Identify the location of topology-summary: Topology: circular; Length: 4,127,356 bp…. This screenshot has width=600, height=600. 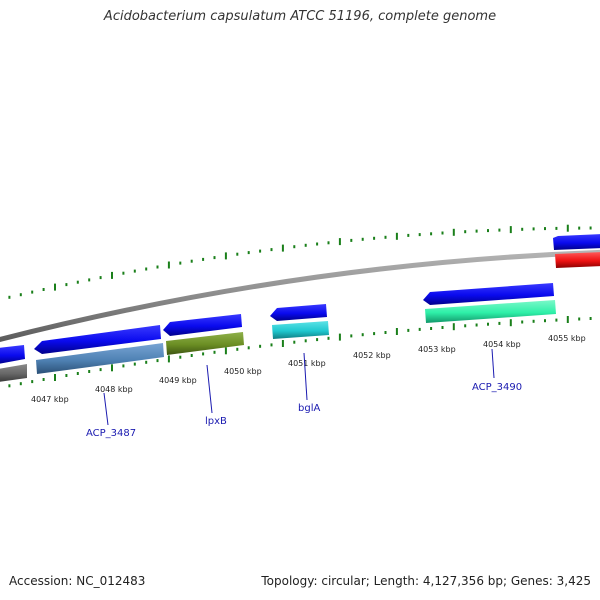
(426, 581).